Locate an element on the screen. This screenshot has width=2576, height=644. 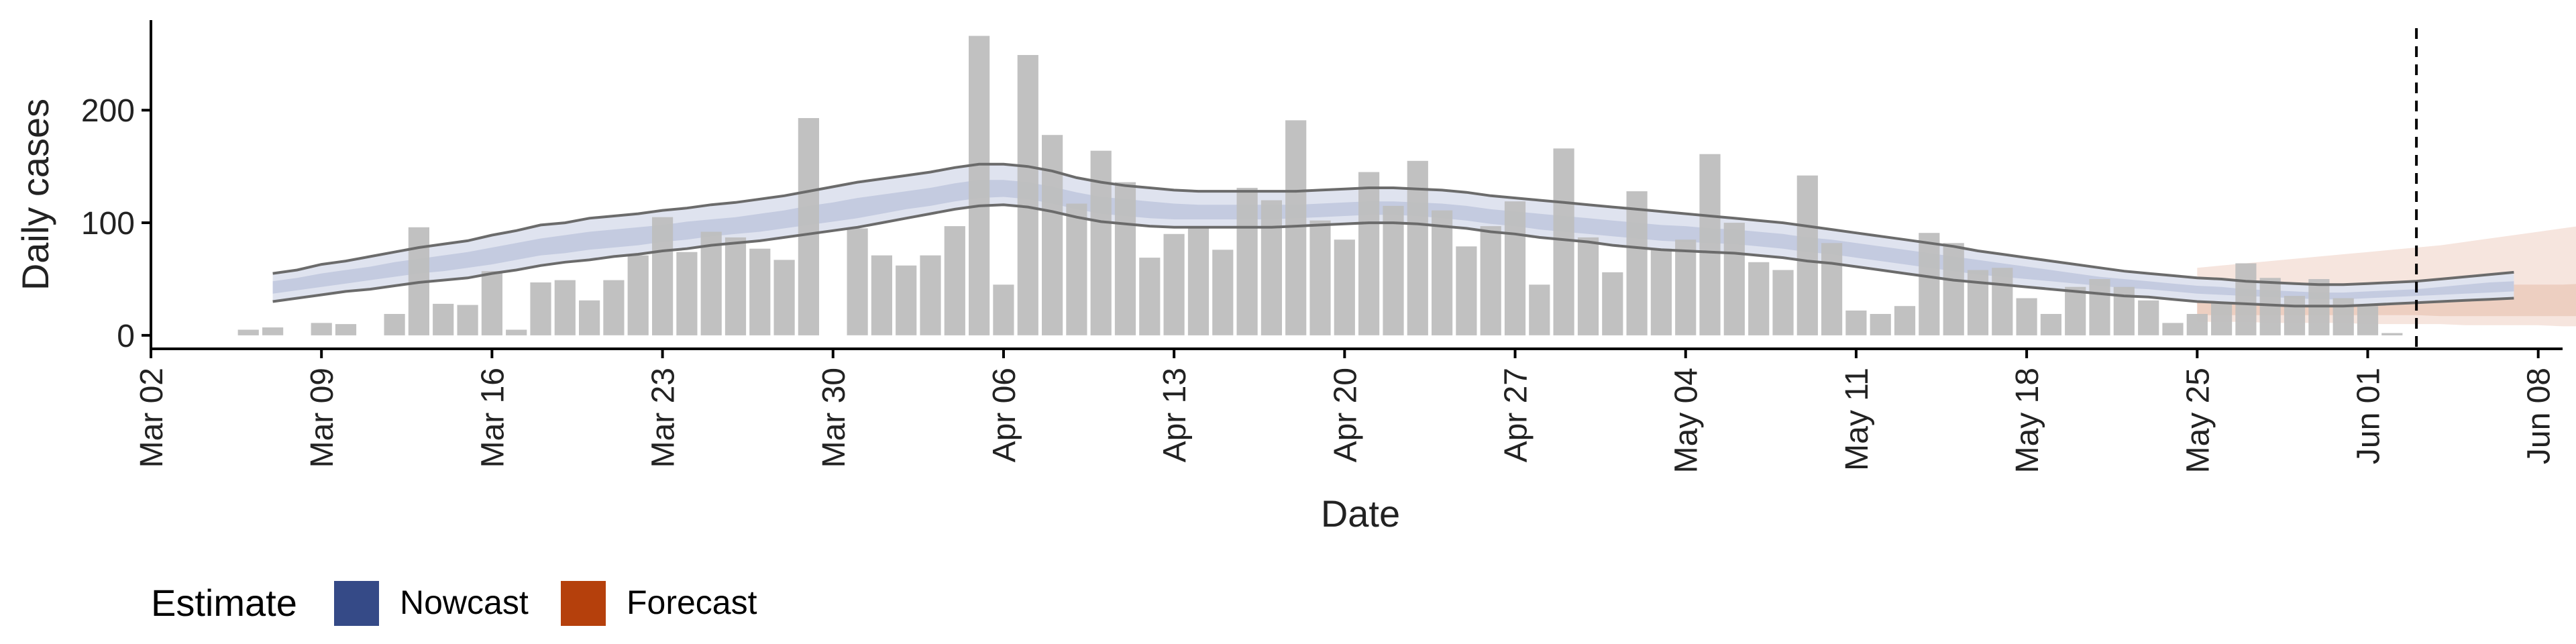
x-axis-title: Date is located at coordinates (1360, 513).